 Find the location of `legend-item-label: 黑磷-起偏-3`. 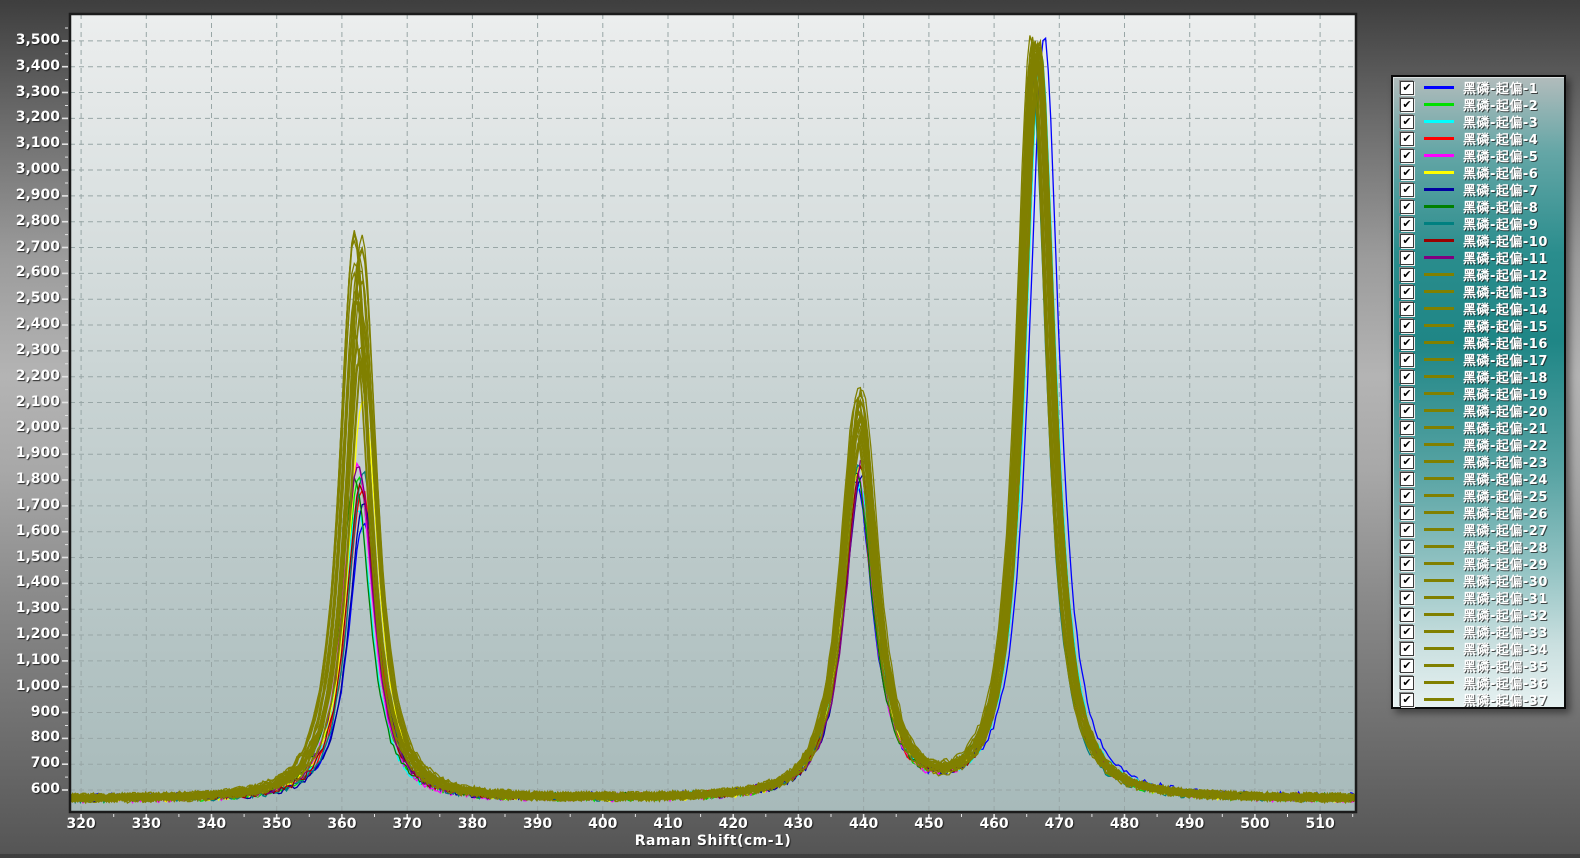

legend-item-label: 黑磷-起偏-3 is located at coordinates (1501, 123).